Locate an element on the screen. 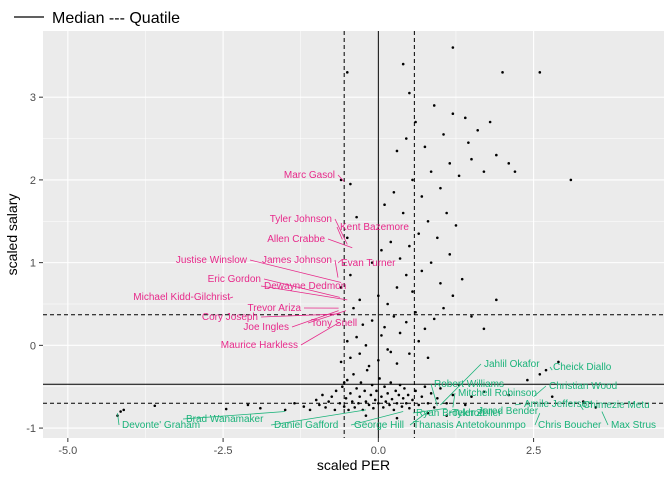 The image size is (672, 480). y-tick-label: 1 is located at coordinates (33, 264).